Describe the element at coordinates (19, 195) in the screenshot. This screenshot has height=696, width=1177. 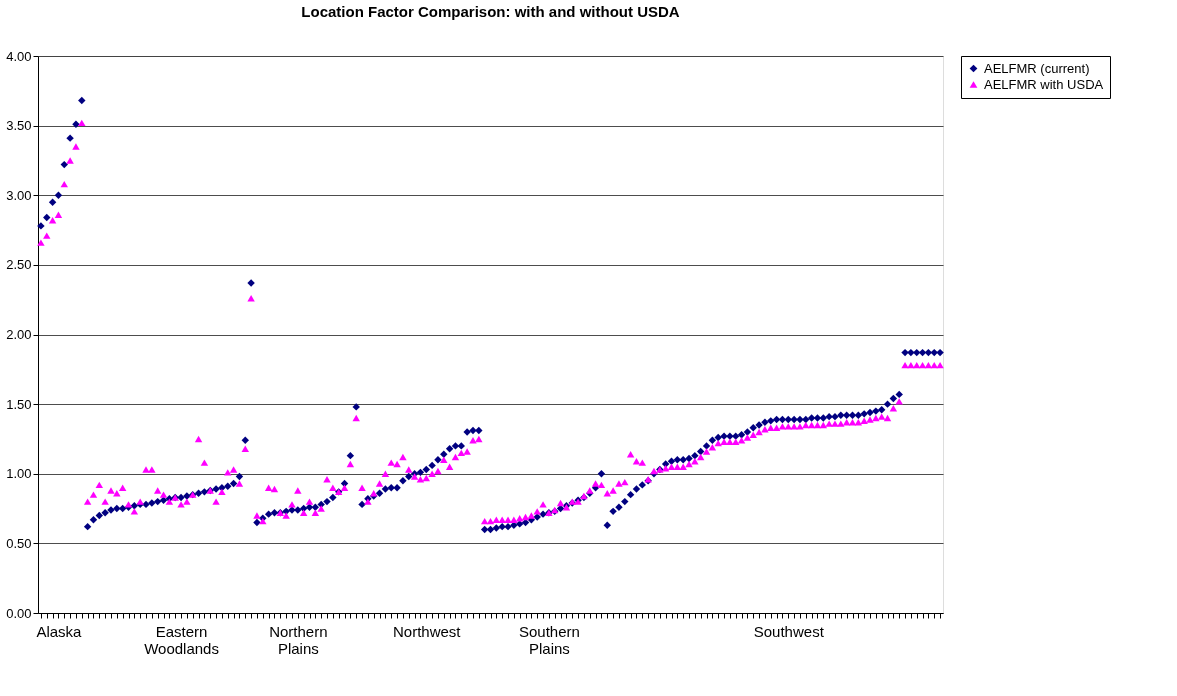
I see `y-tick-label: 3.00` at that location.